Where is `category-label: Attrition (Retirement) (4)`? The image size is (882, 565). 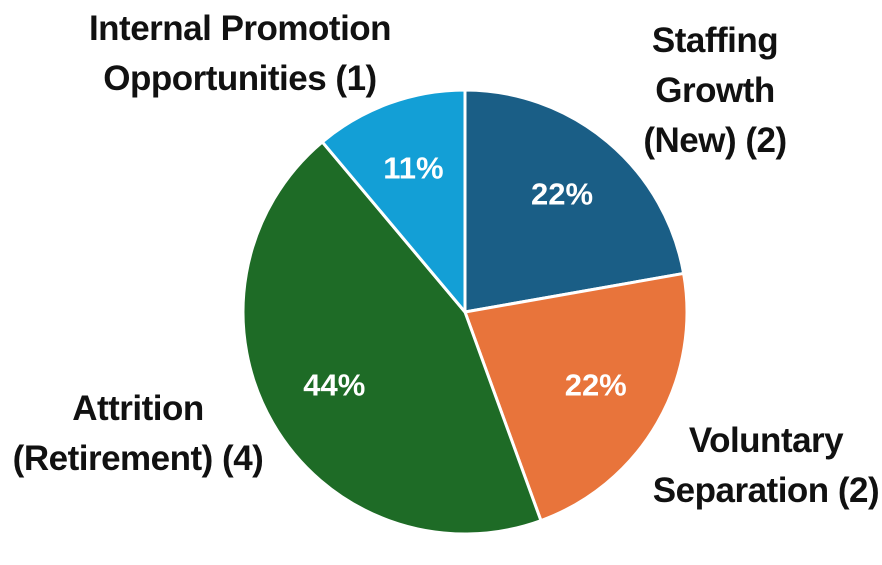 category-label: Attrition (Retirement) (4) is located at coordinates (138, 433).